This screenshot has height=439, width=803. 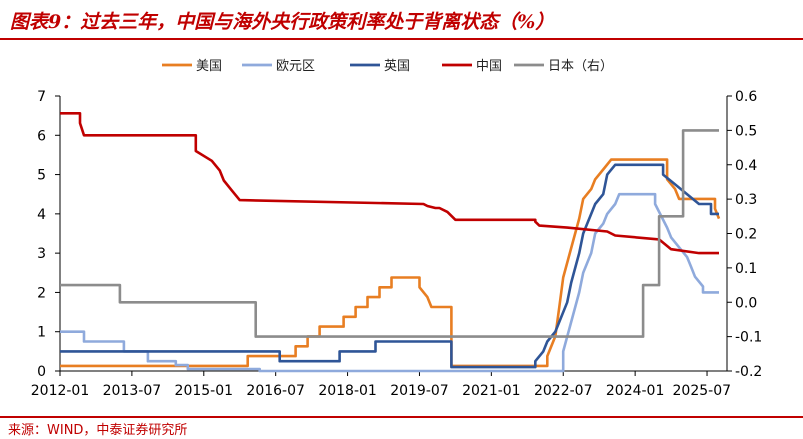 I want to click on y-right-tick-label: -0.2, so click(x=748, y=372).